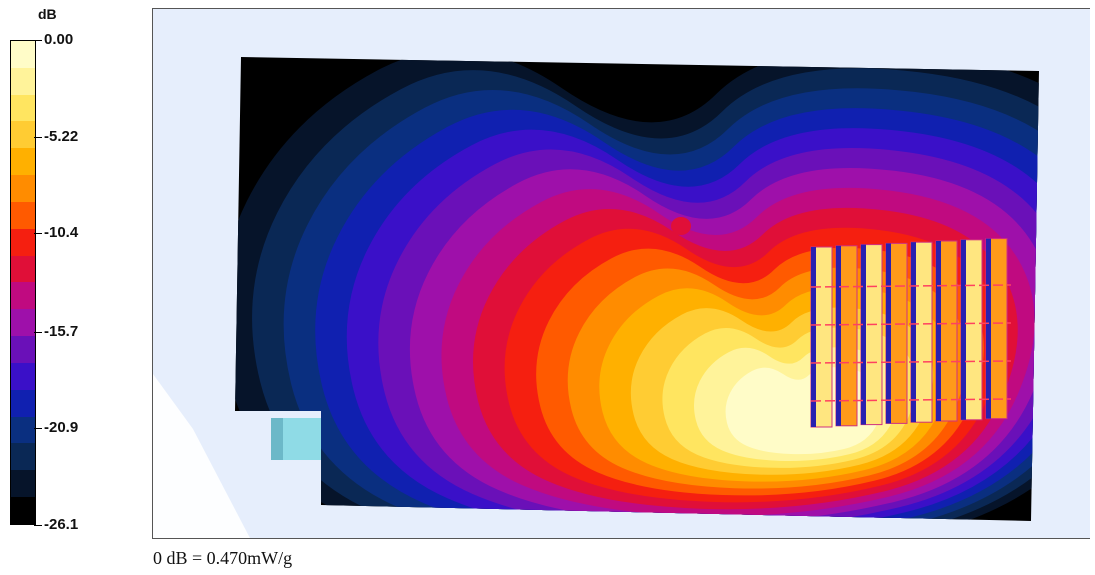  I want to click on colorbar, so click(23, 282).